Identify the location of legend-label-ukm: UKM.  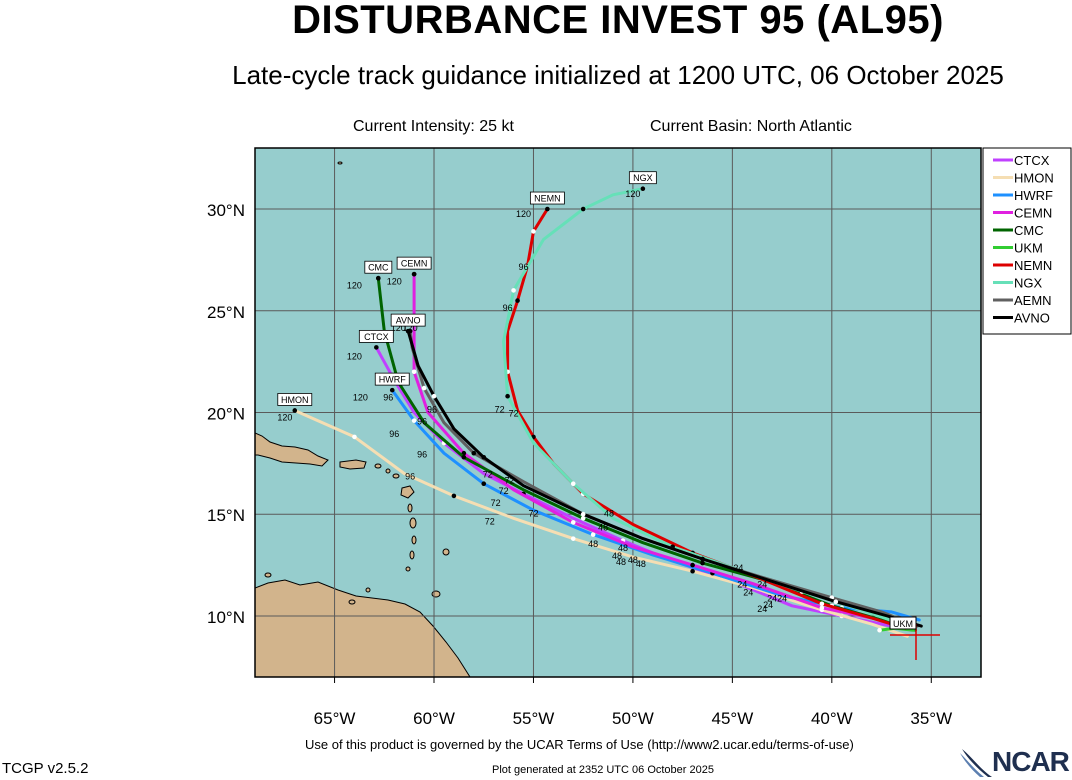
(1028, 248).